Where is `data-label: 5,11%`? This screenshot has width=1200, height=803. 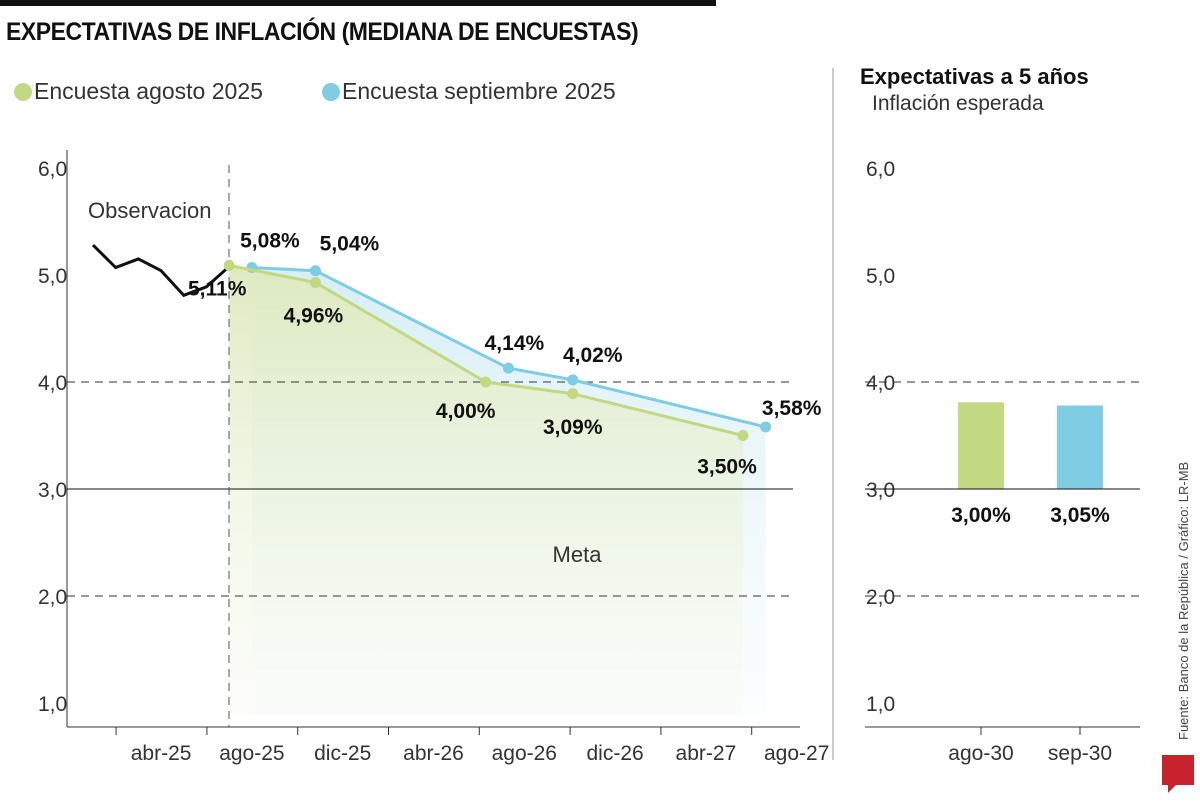
data-label: 5,11% is located at coordinates (217, 288).